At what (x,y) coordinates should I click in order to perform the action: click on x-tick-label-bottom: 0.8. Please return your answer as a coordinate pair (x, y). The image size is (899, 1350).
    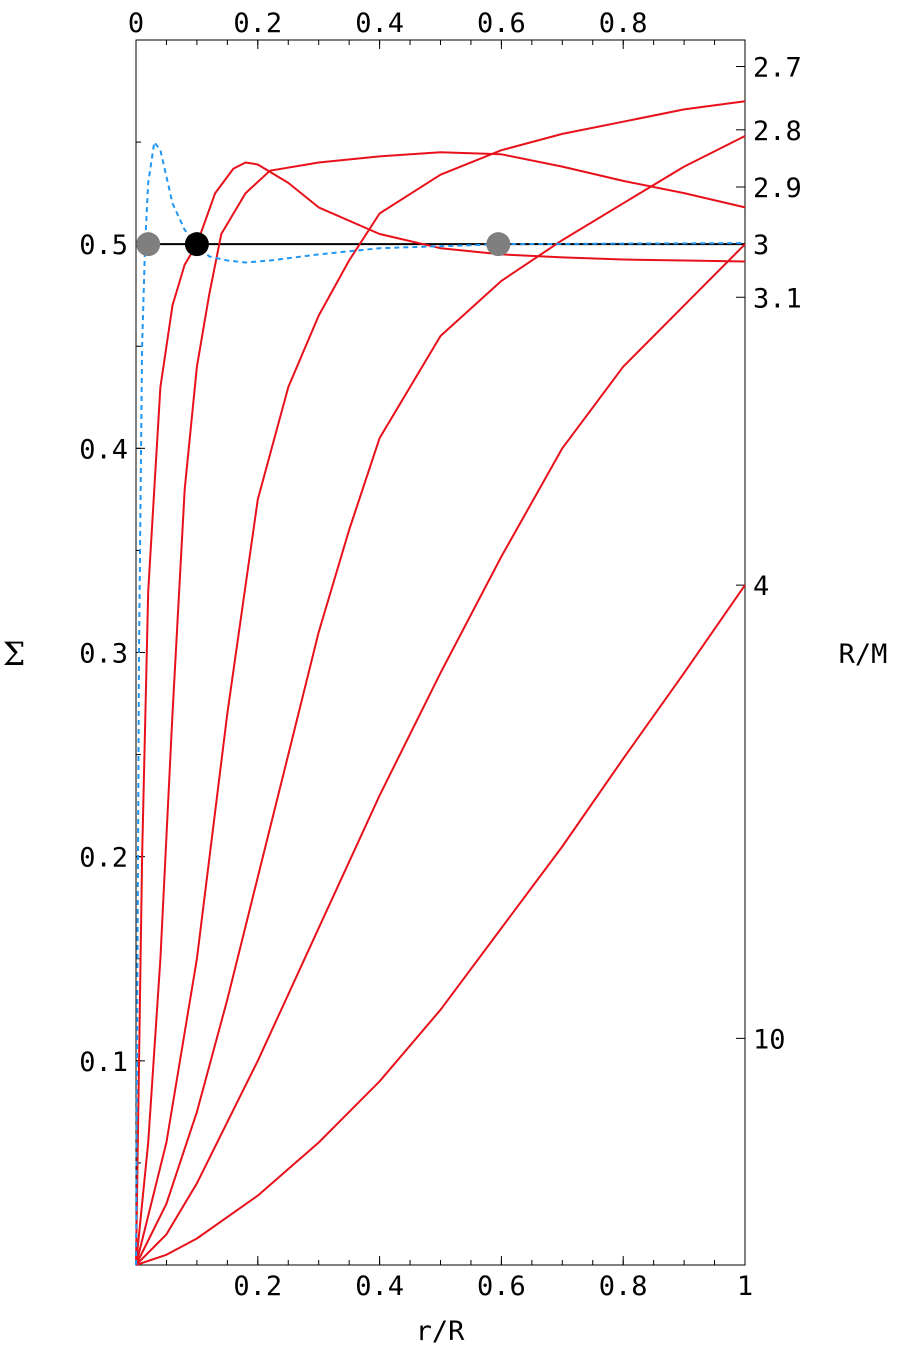
    Looking at the image, I should click on (623, 1286).